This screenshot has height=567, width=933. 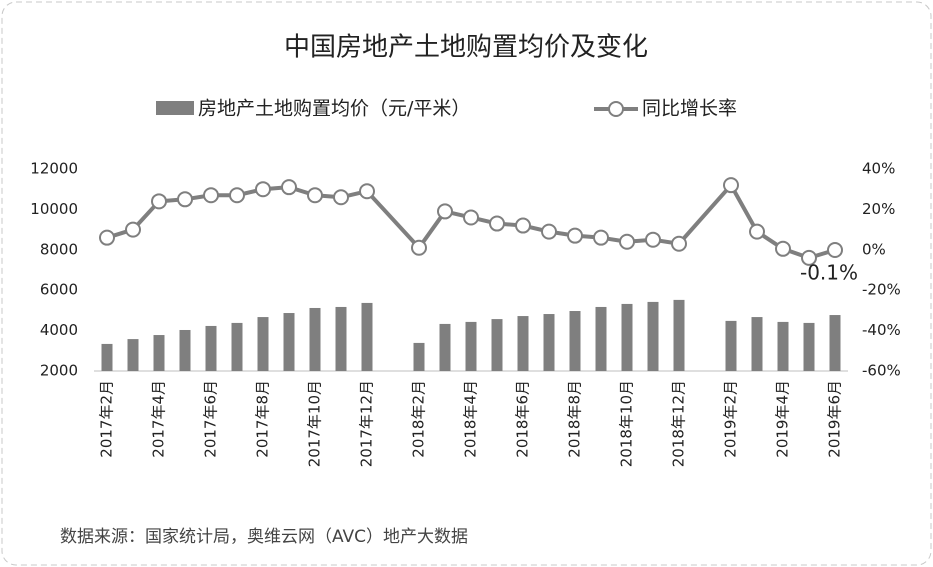 I want to click on x-tick-label: 2018年2月, so click(x=419, y=419).